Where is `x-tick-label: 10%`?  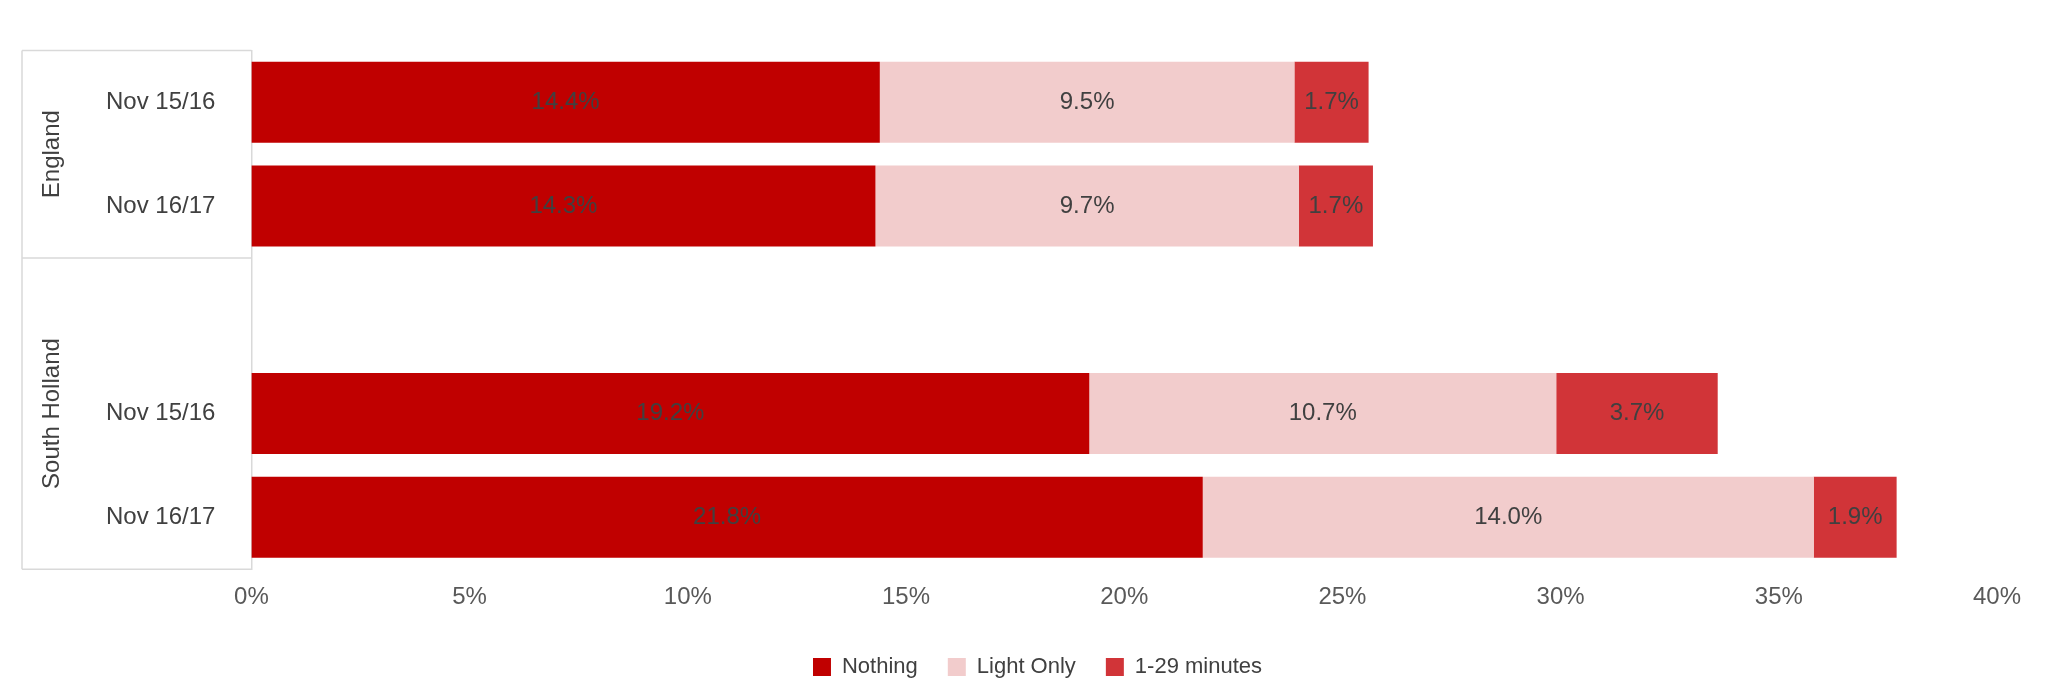
x-tick-label: 10% is located at coordinates (687, 596).